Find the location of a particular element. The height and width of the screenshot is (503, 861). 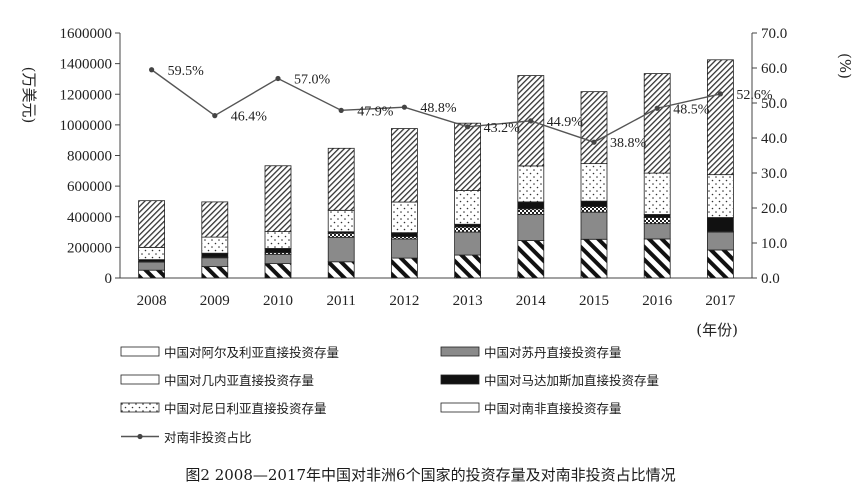

right-tick-label: 40.0 is located at coordinates (774, 139).